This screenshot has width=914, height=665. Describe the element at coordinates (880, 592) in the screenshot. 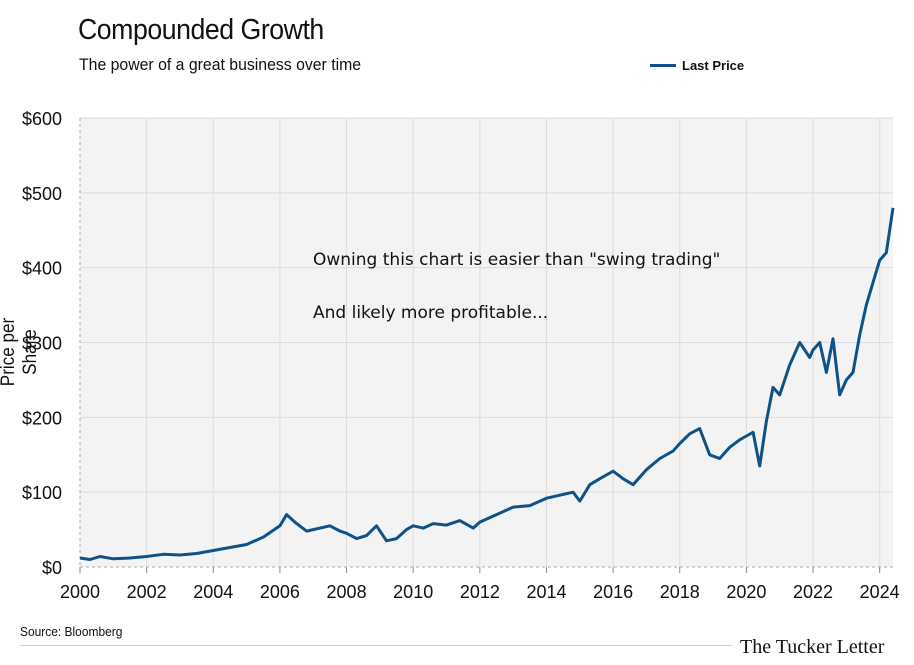

I see `x-tick-label: 2024` at that location.